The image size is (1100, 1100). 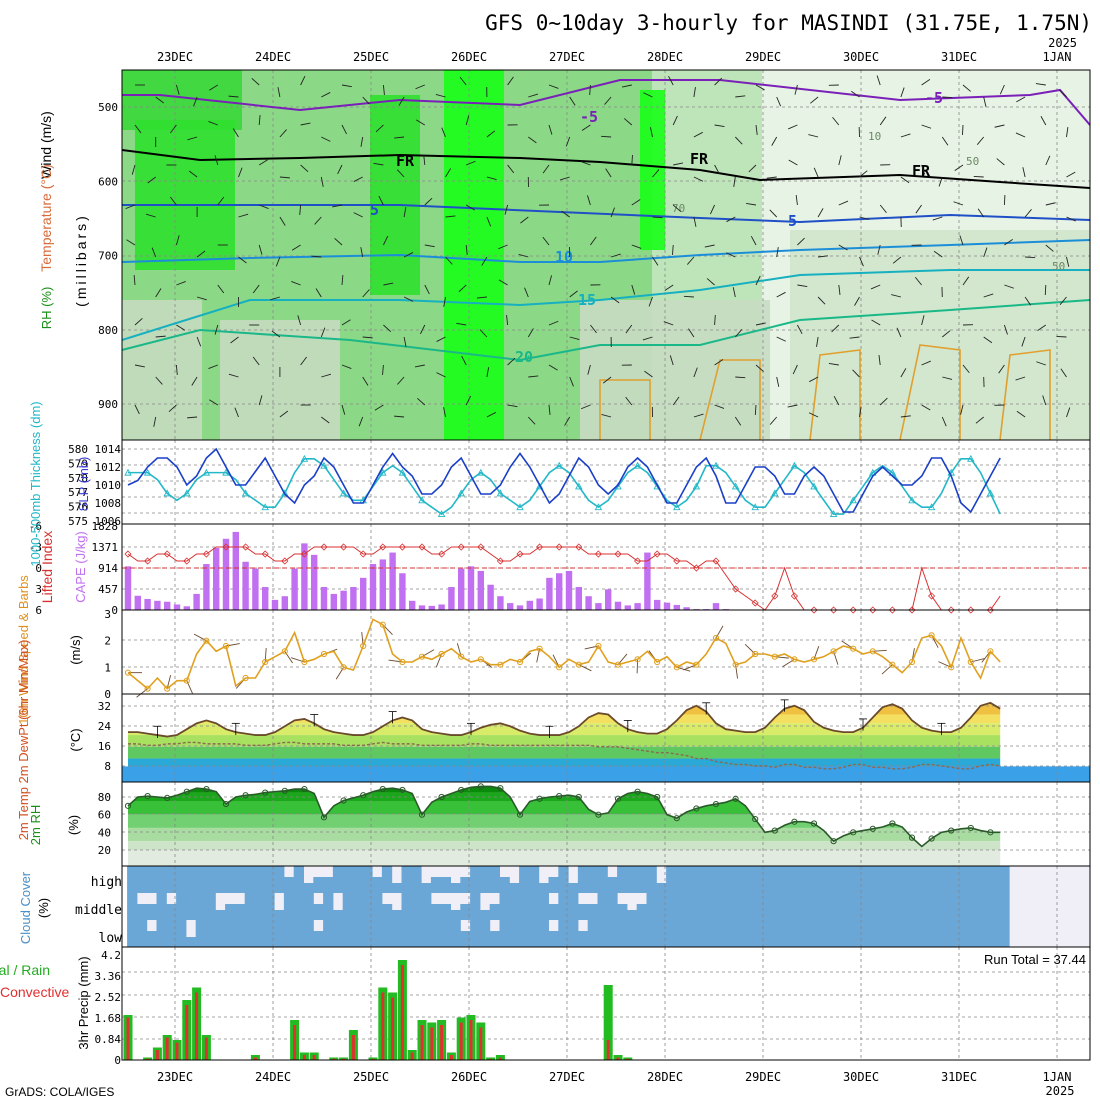 I want to click on thickness-label: 1000-500mb Thickness (dm), so click(x=35, y=483).